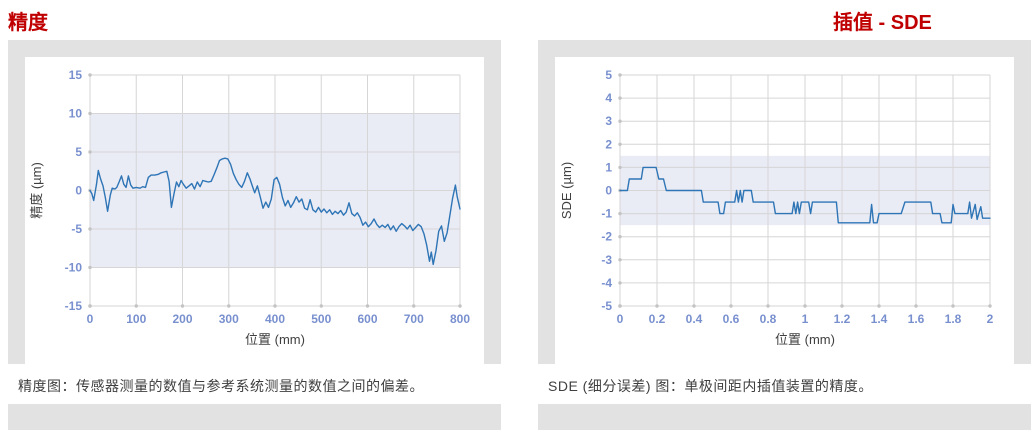  I want to click on sde-caption-bar: SDE (细分误差) 图：单极间距内插值装置的精度。, so click(784, 384).